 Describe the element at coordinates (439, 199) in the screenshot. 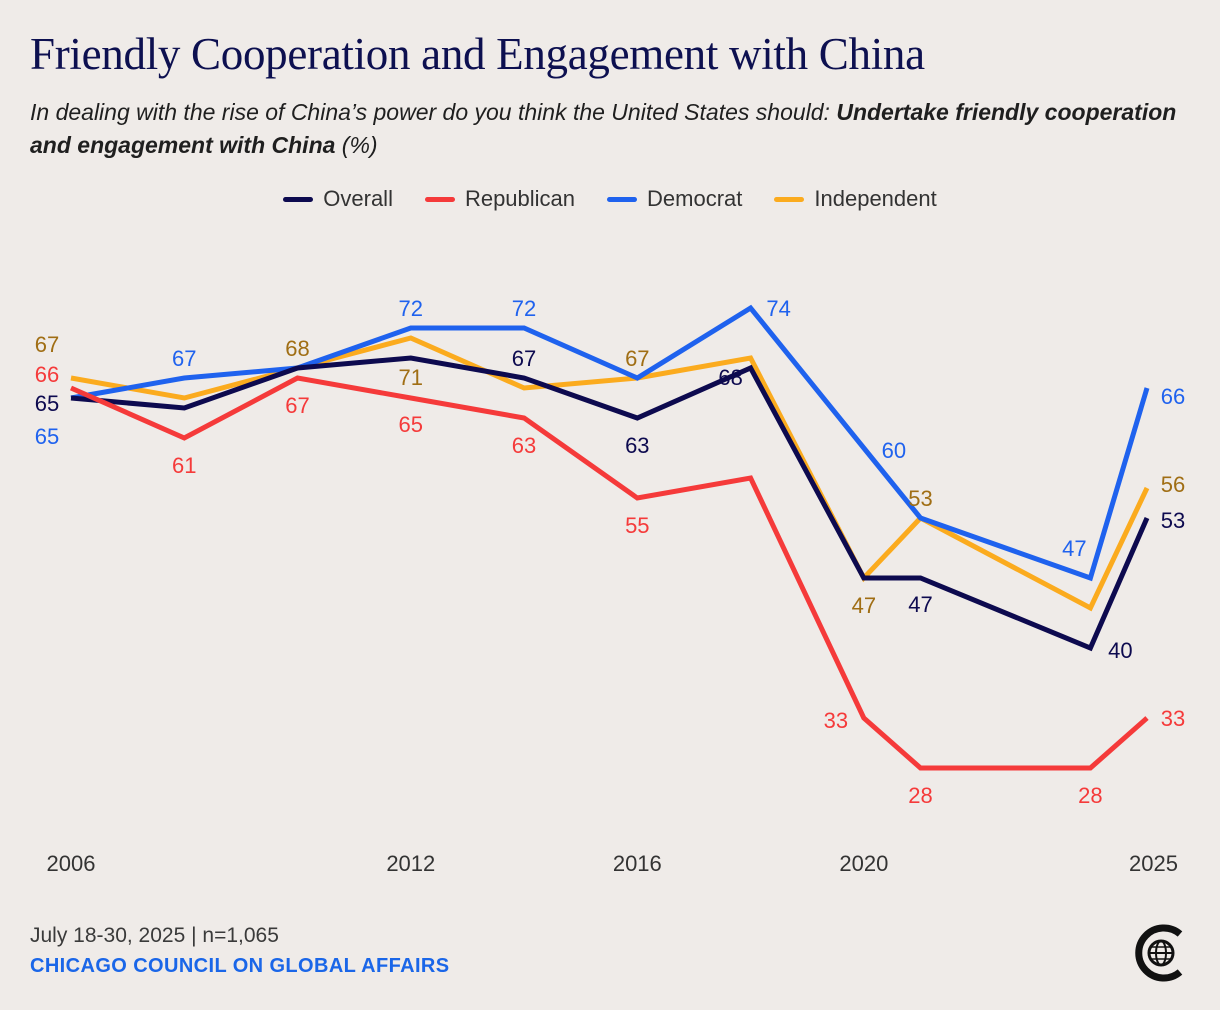

I see `legend-swatch-republican` at that location.